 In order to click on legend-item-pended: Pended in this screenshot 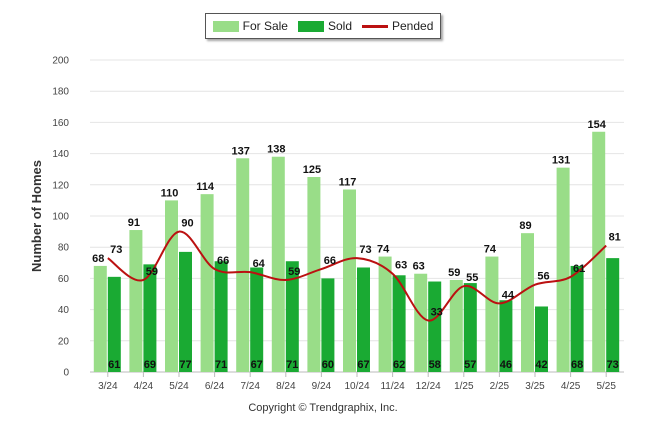, I will do `click(397, 26)`.